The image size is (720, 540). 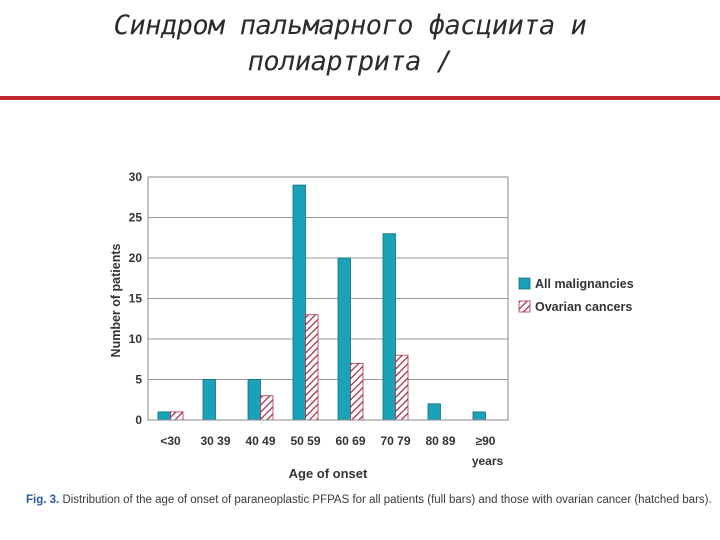 I want to click on y-tick-labels: 0 5 10 15 20 25 30, so click(x=136, y=298).